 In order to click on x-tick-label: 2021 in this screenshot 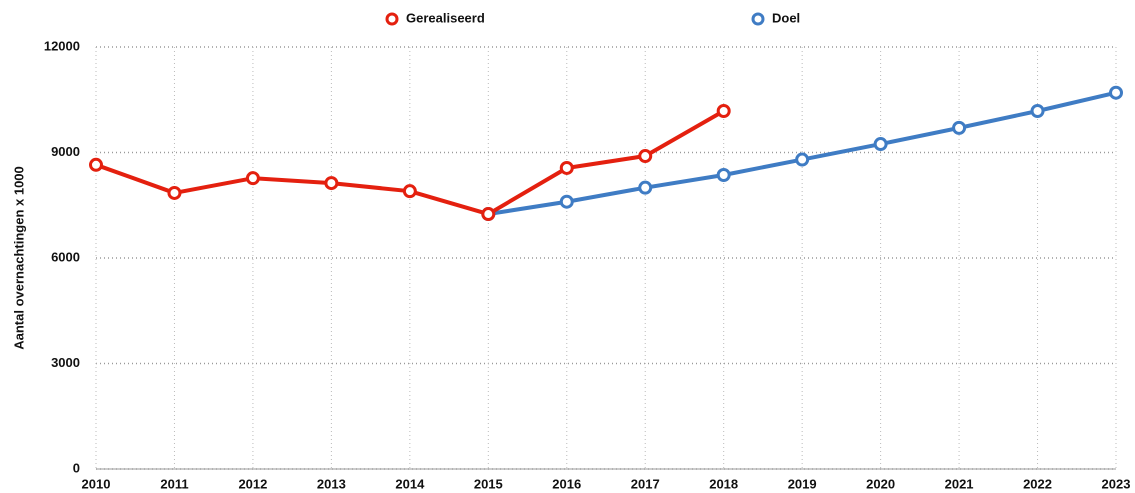, I will do `click(959, 483)`.